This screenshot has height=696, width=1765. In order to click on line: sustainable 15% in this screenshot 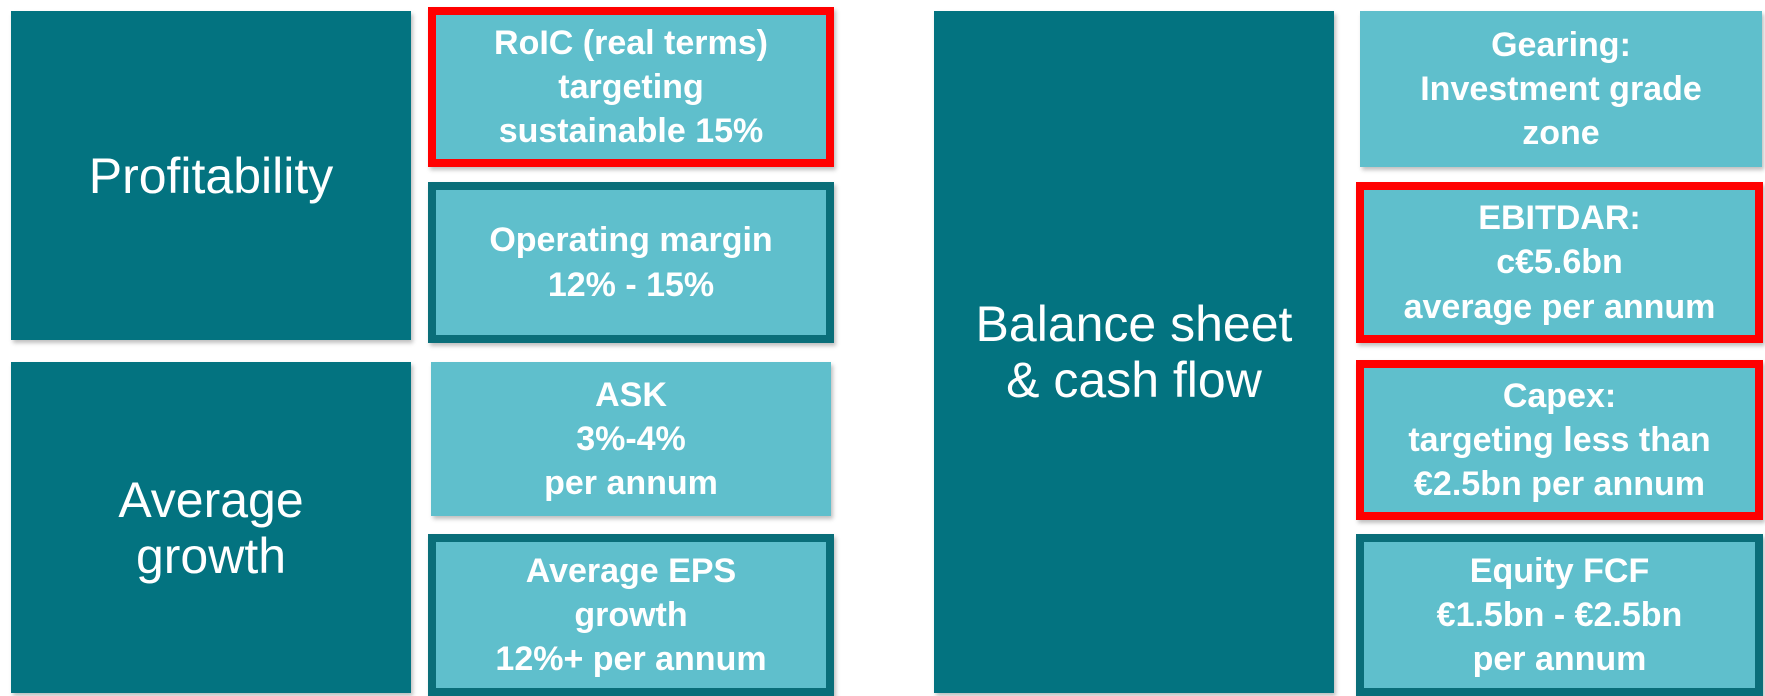, I will do `click(631, 131)`.